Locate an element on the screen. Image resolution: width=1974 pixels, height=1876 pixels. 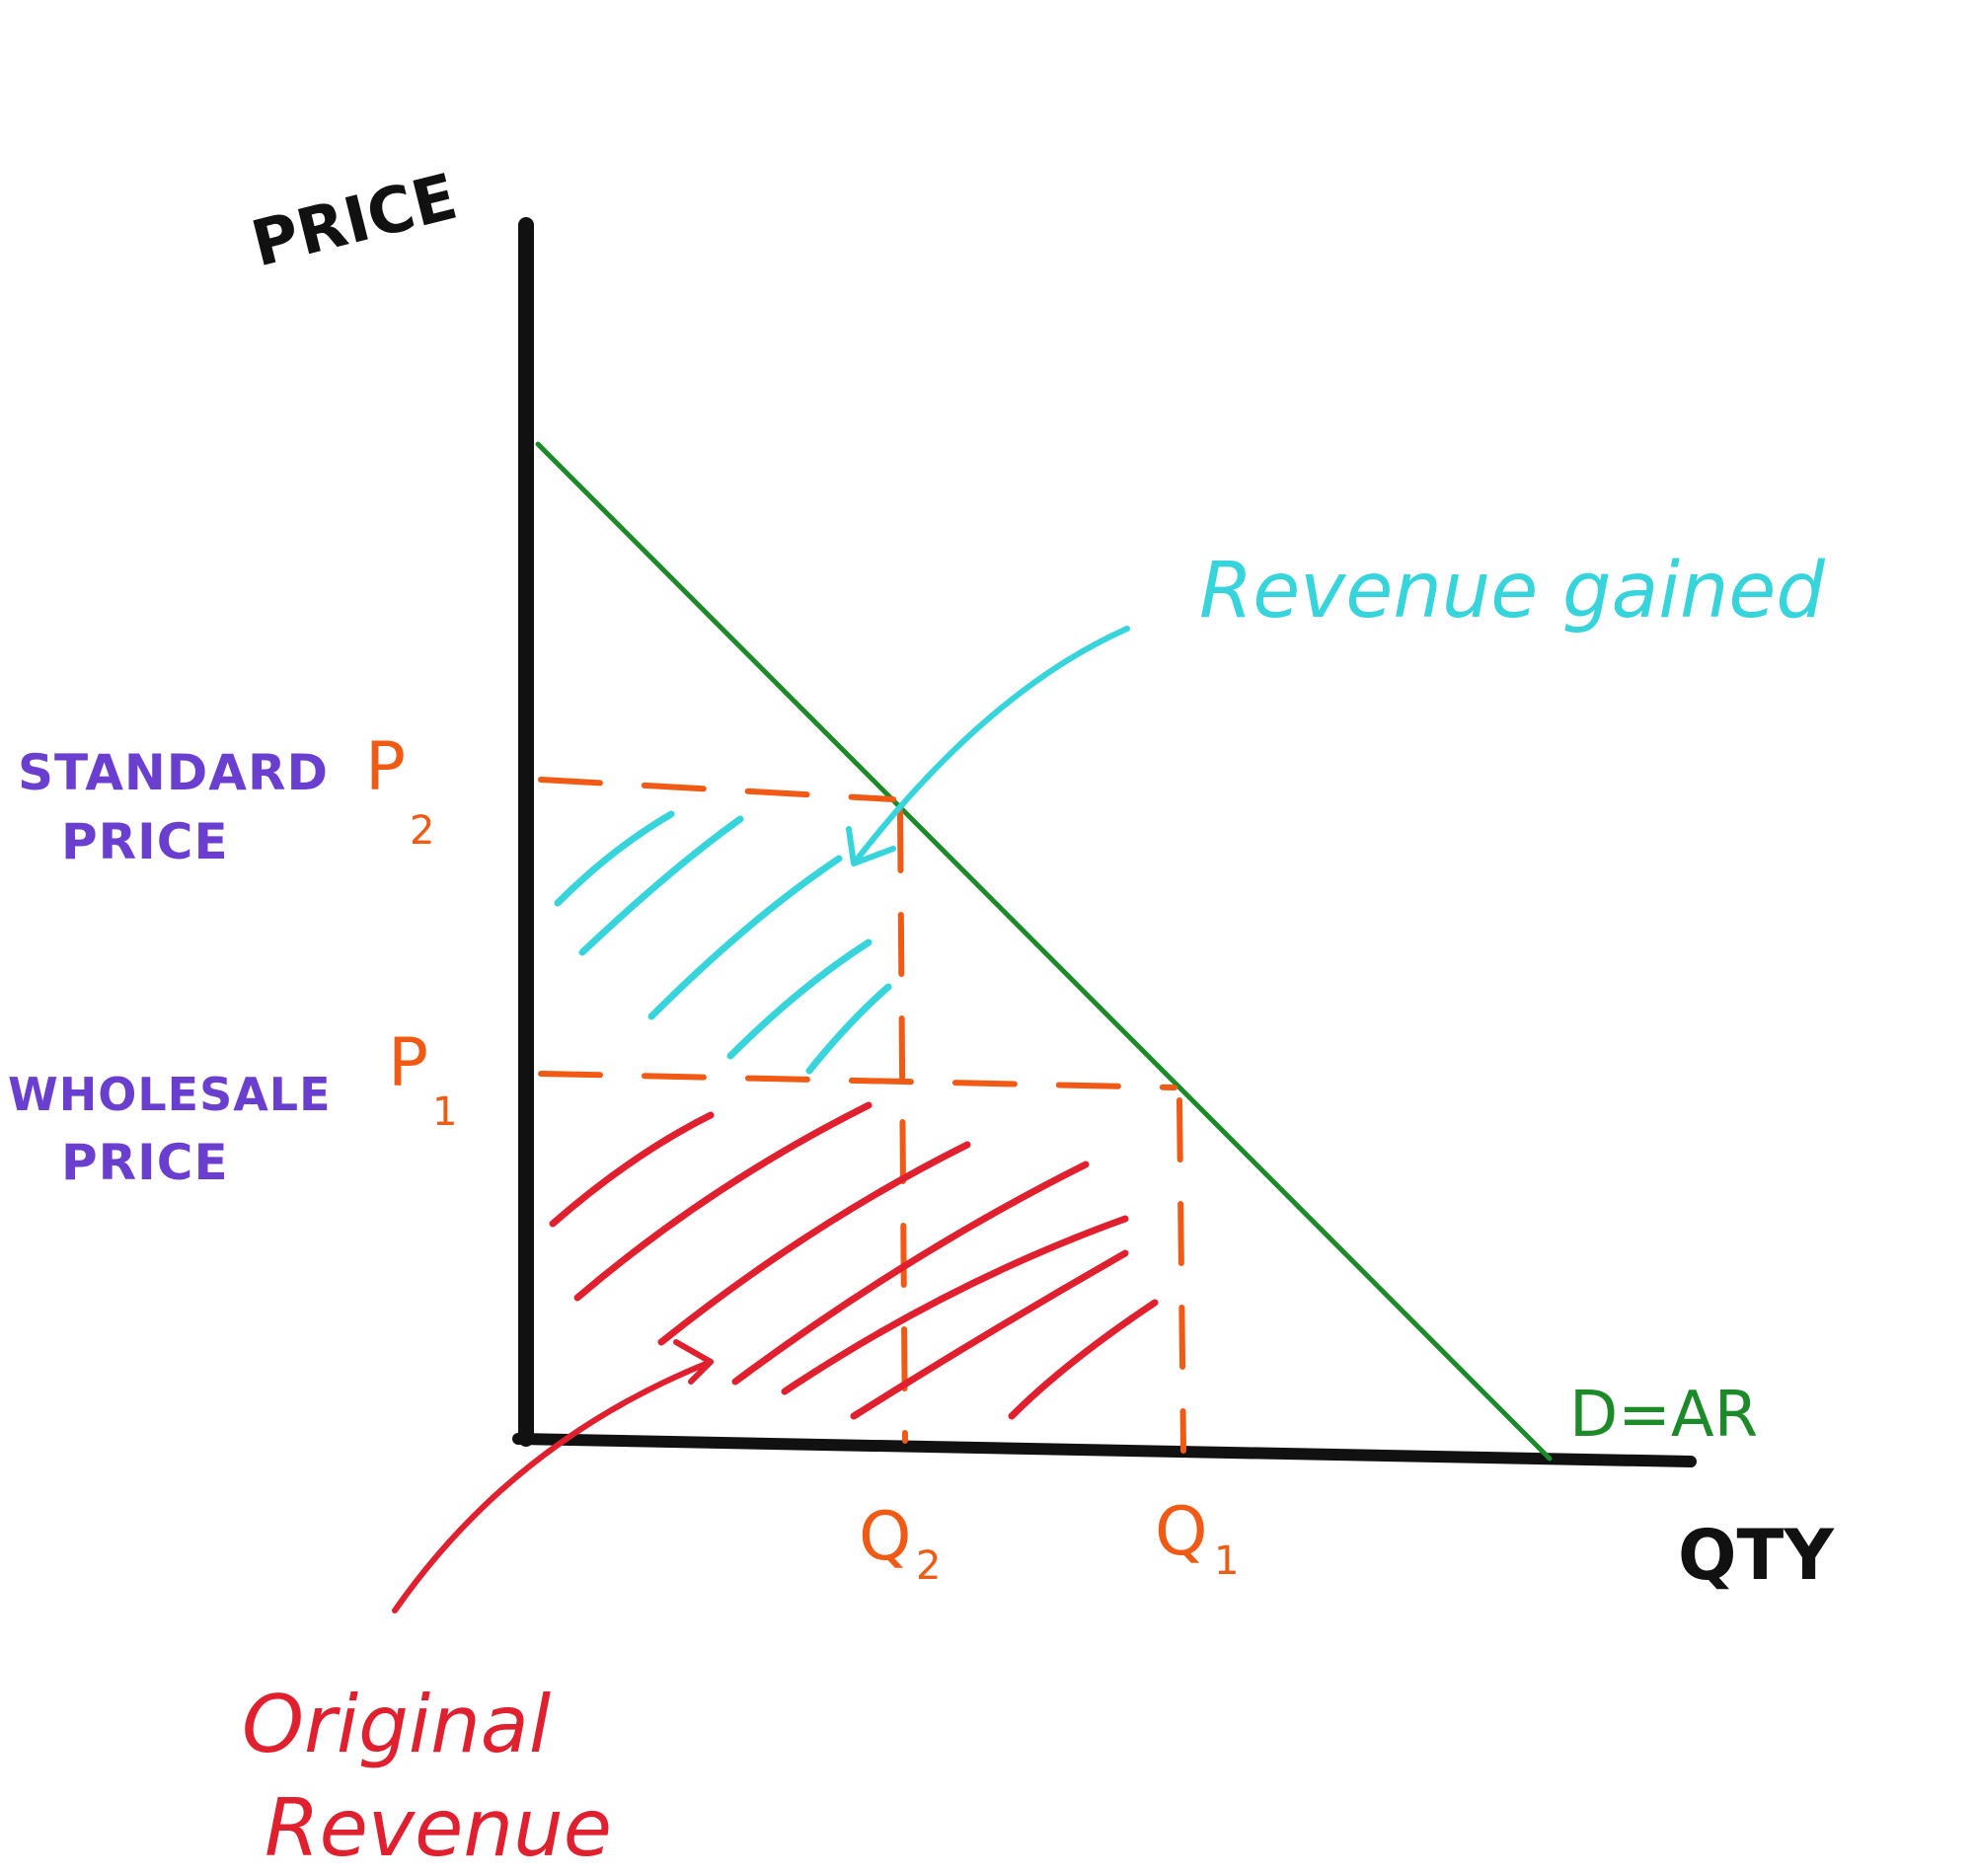
revenue-gained-hatching is located at coordinates (723, 942).